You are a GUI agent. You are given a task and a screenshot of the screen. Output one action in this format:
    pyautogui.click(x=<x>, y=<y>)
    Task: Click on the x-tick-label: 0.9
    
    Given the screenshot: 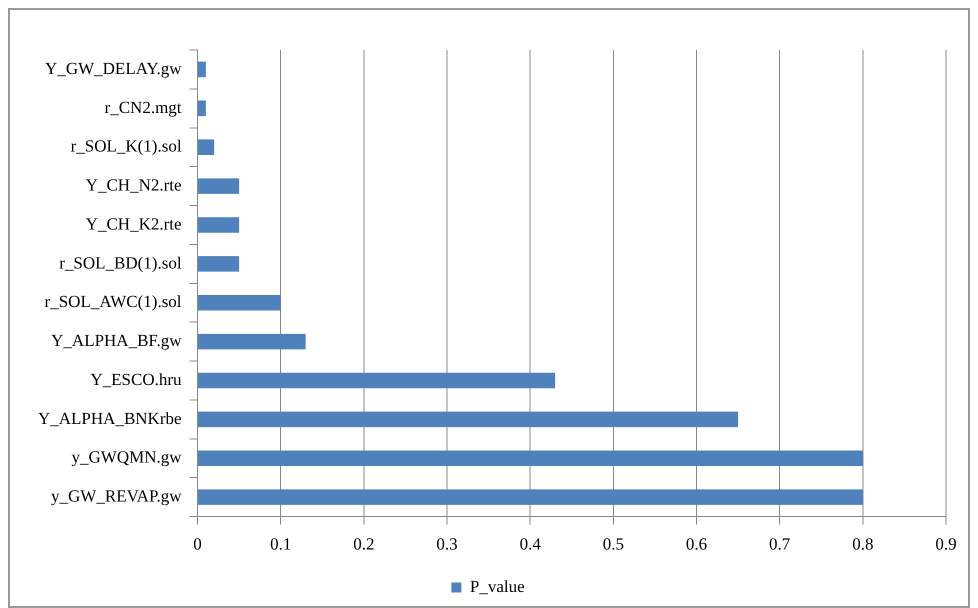 What is the action you would take?
    pyautogui.click(x=946, y=544)
    